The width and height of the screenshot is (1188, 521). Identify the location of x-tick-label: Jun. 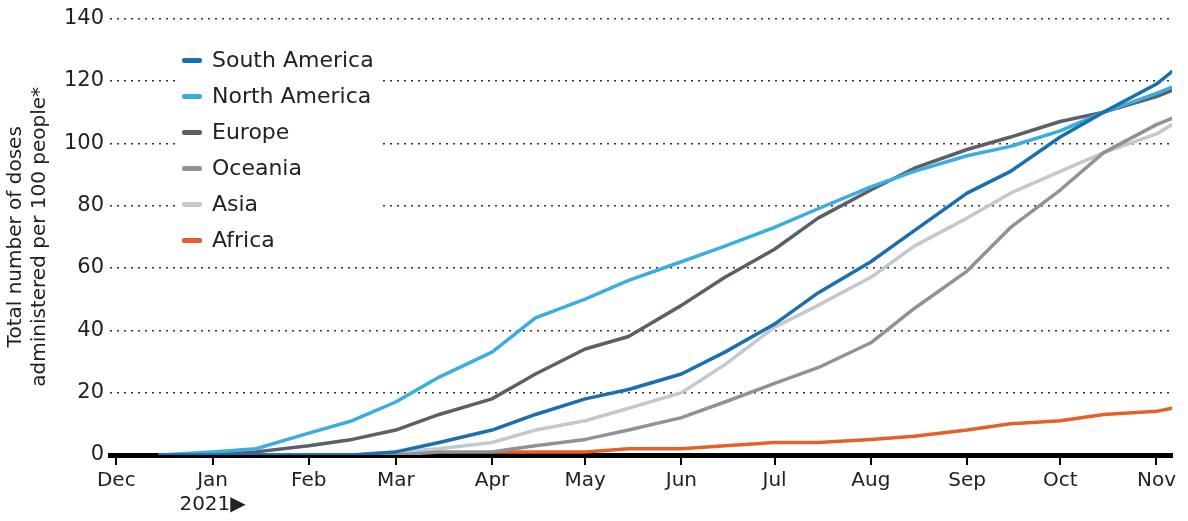
(680, 479).